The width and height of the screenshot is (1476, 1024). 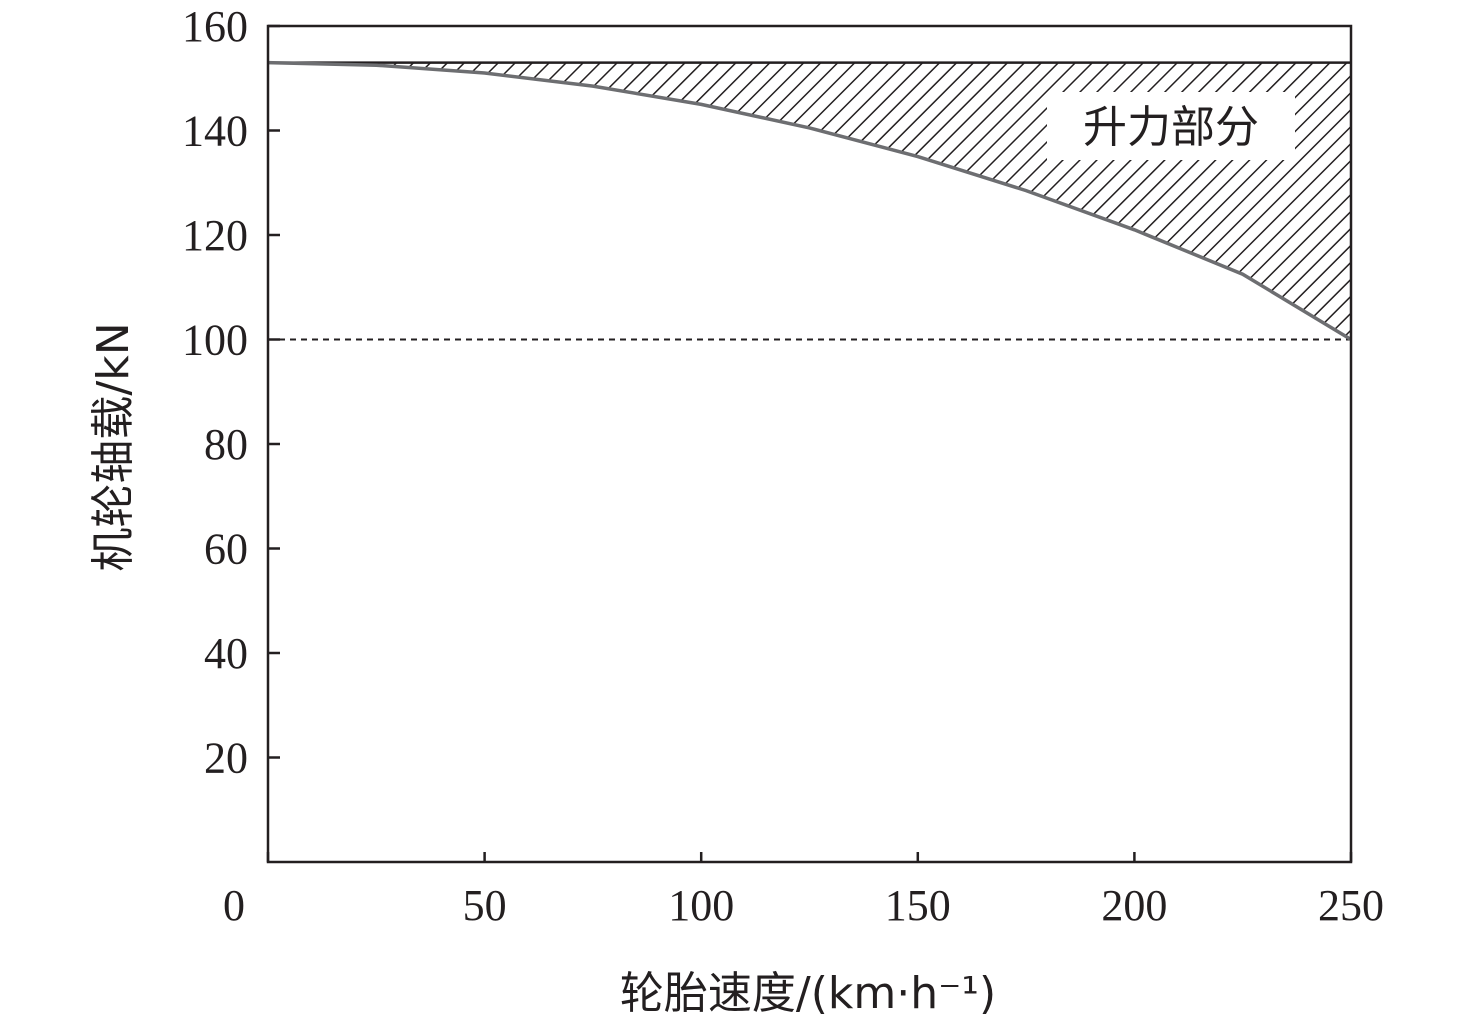 I want to click on x-tick-label: 200, so click(x=1134, y=905).